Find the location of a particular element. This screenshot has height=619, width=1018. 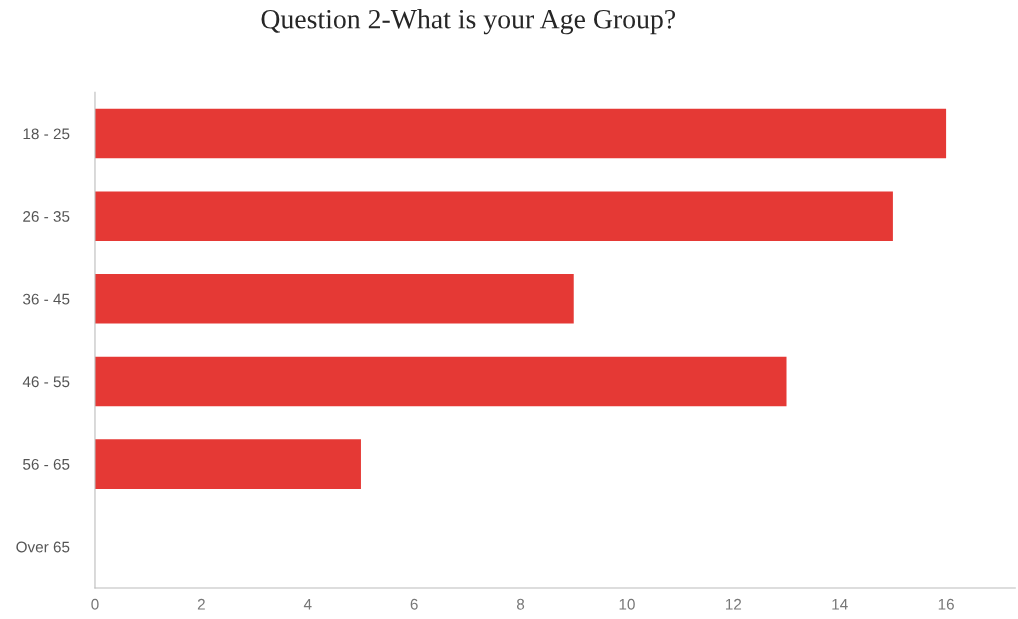

y-tick-label: 46 - 55 is located at coordinates (46, 382).